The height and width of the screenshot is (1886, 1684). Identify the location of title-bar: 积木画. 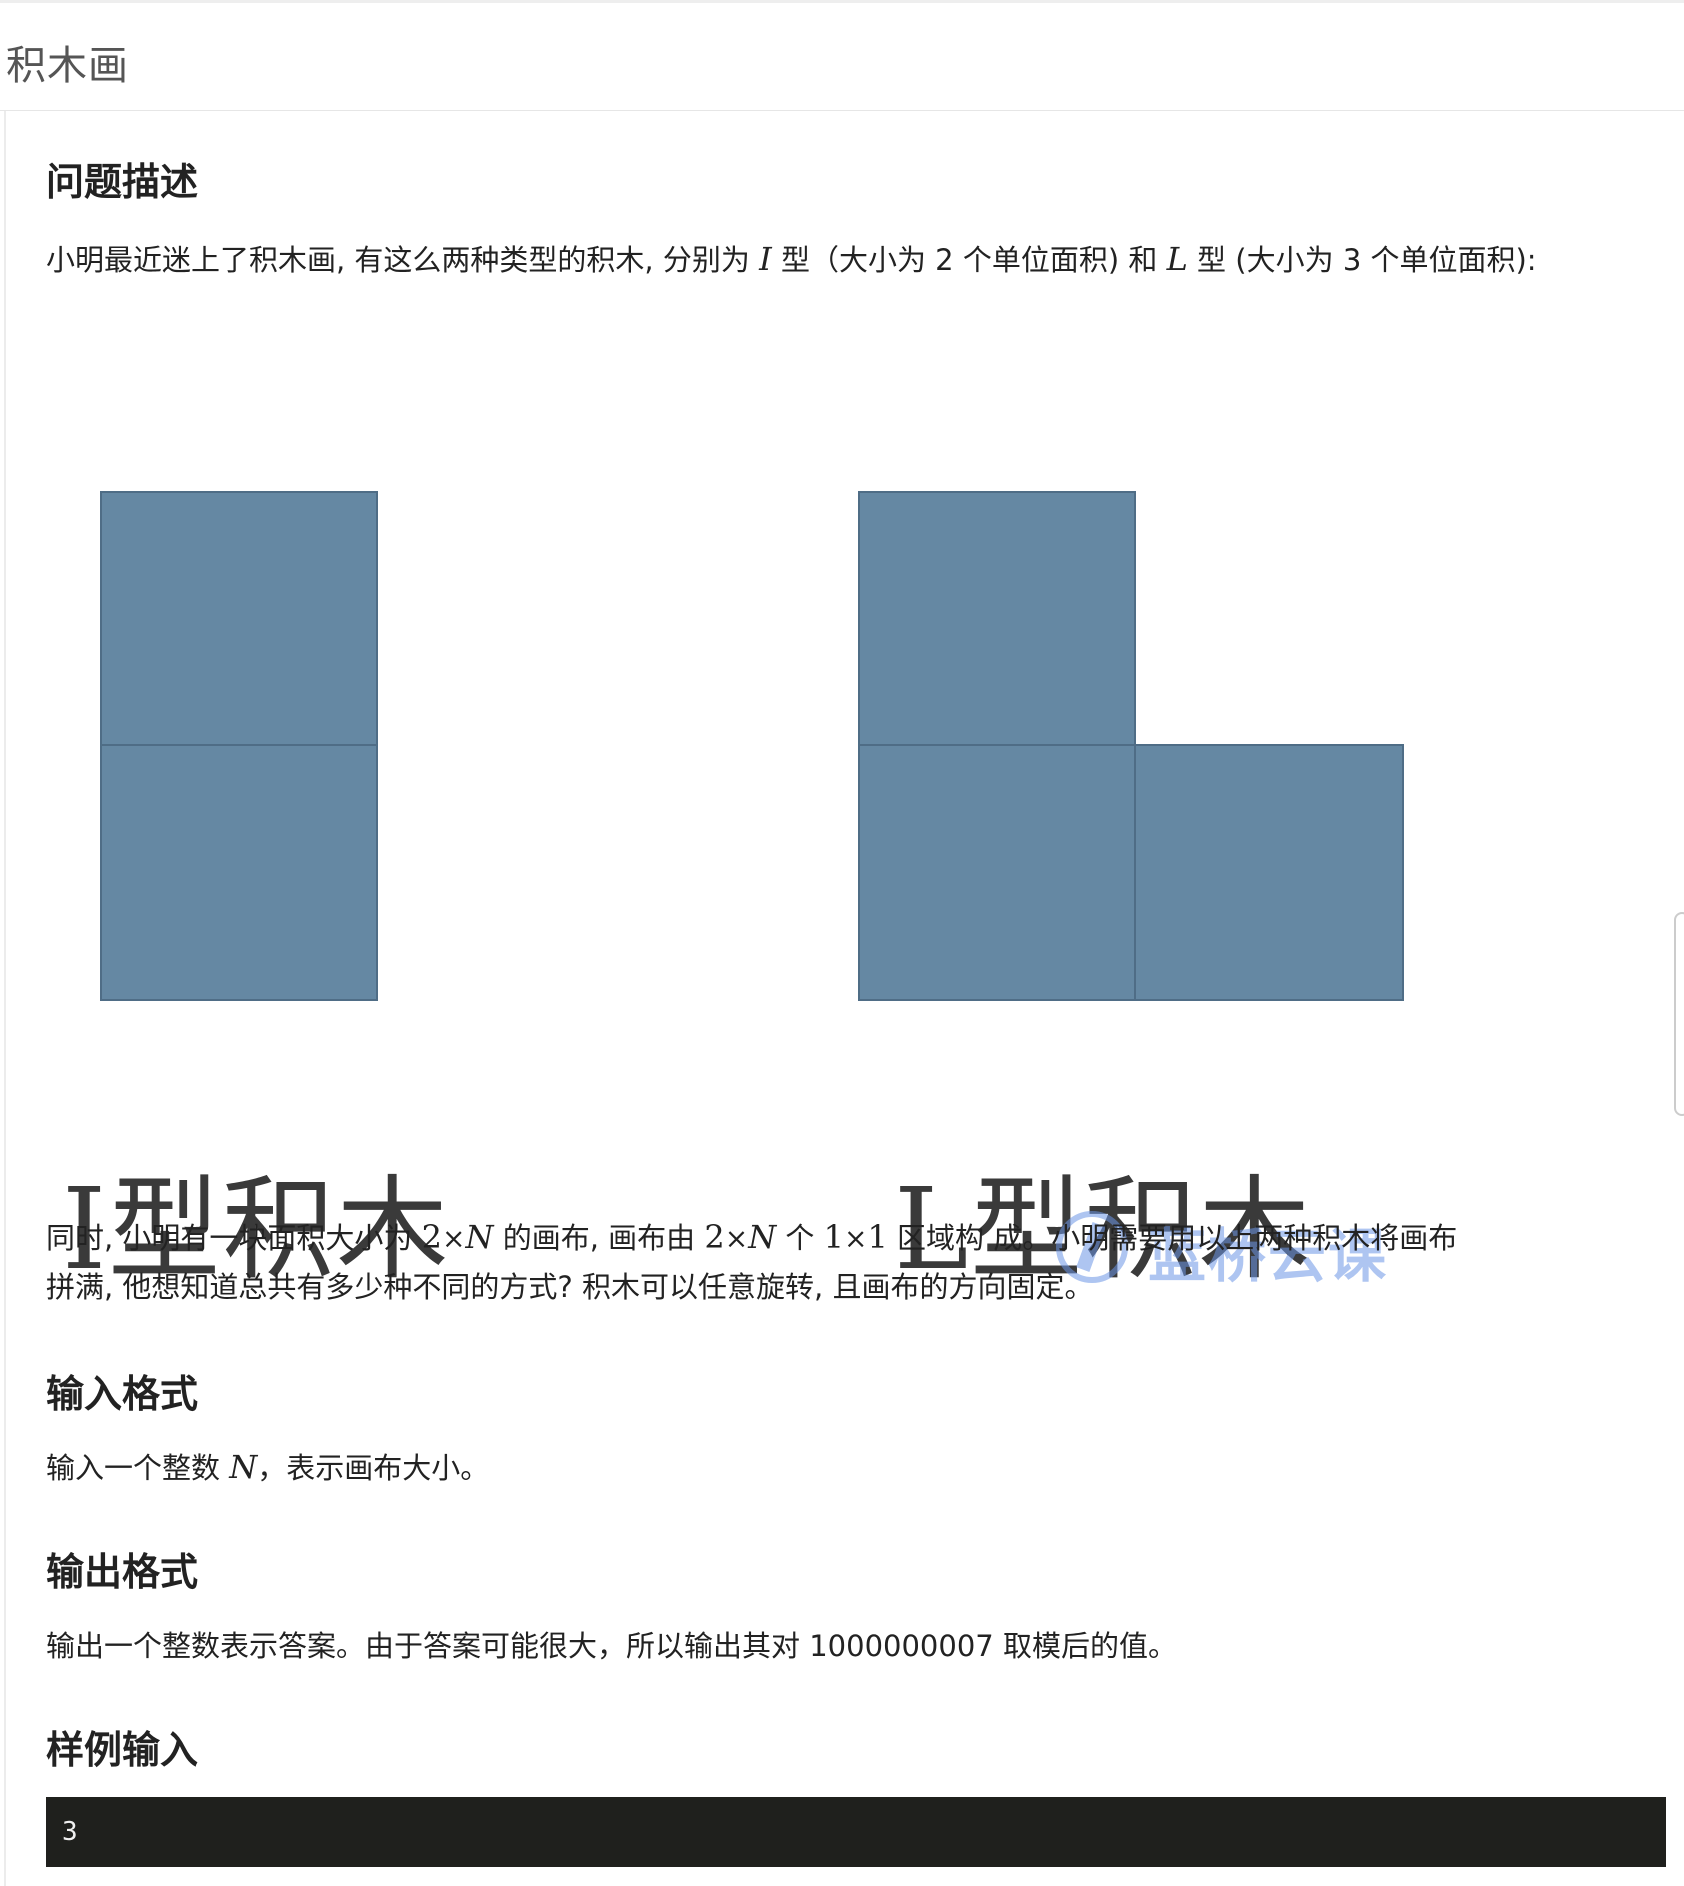
(842, 57).